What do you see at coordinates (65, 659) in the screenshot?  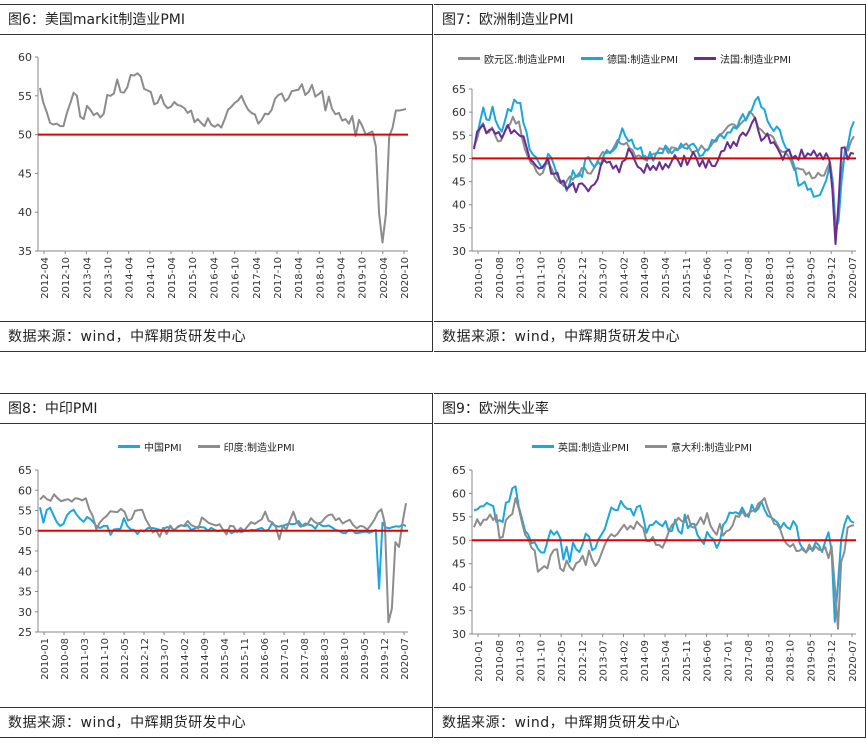 I see `x-tick-label: 2010-08` at bounding box center [65, 659].